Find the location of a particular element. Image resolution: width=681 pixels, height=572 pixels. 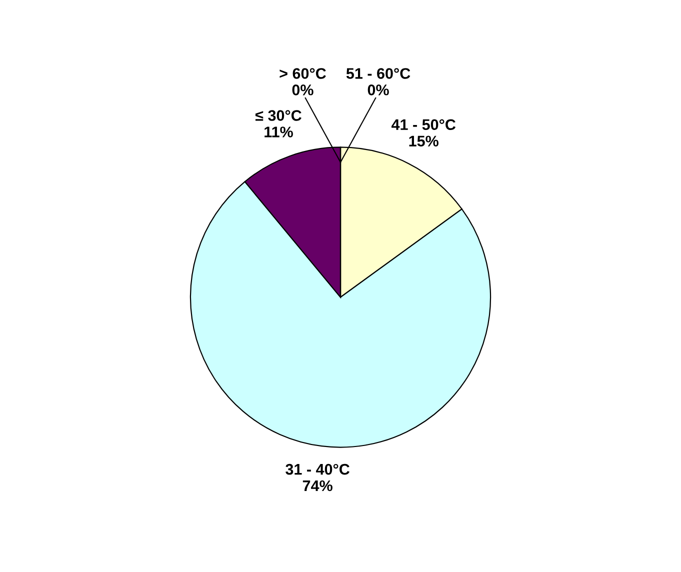

category-label: 51 - 60°C is located at coordinates (378, 73).